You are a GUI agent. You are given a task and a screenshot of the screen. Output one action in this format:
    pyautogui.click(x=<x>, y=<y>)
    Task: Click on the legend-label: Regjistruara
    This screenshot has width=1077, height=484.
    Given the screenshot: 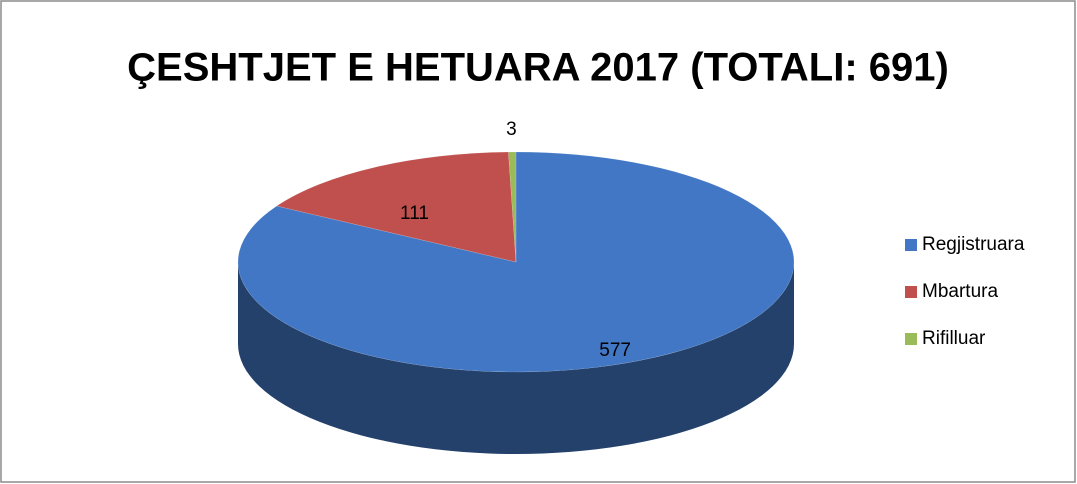 What is the action you would take?
    pyautogui.click(x=973, y=244)
    